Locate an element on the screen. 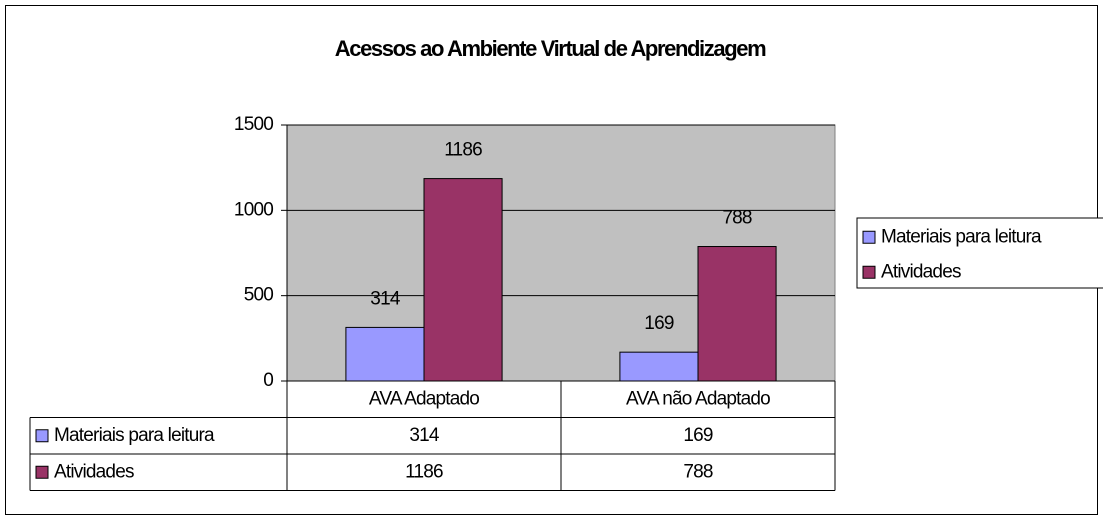  table-value: 169 is located at coordinates (698, 435).